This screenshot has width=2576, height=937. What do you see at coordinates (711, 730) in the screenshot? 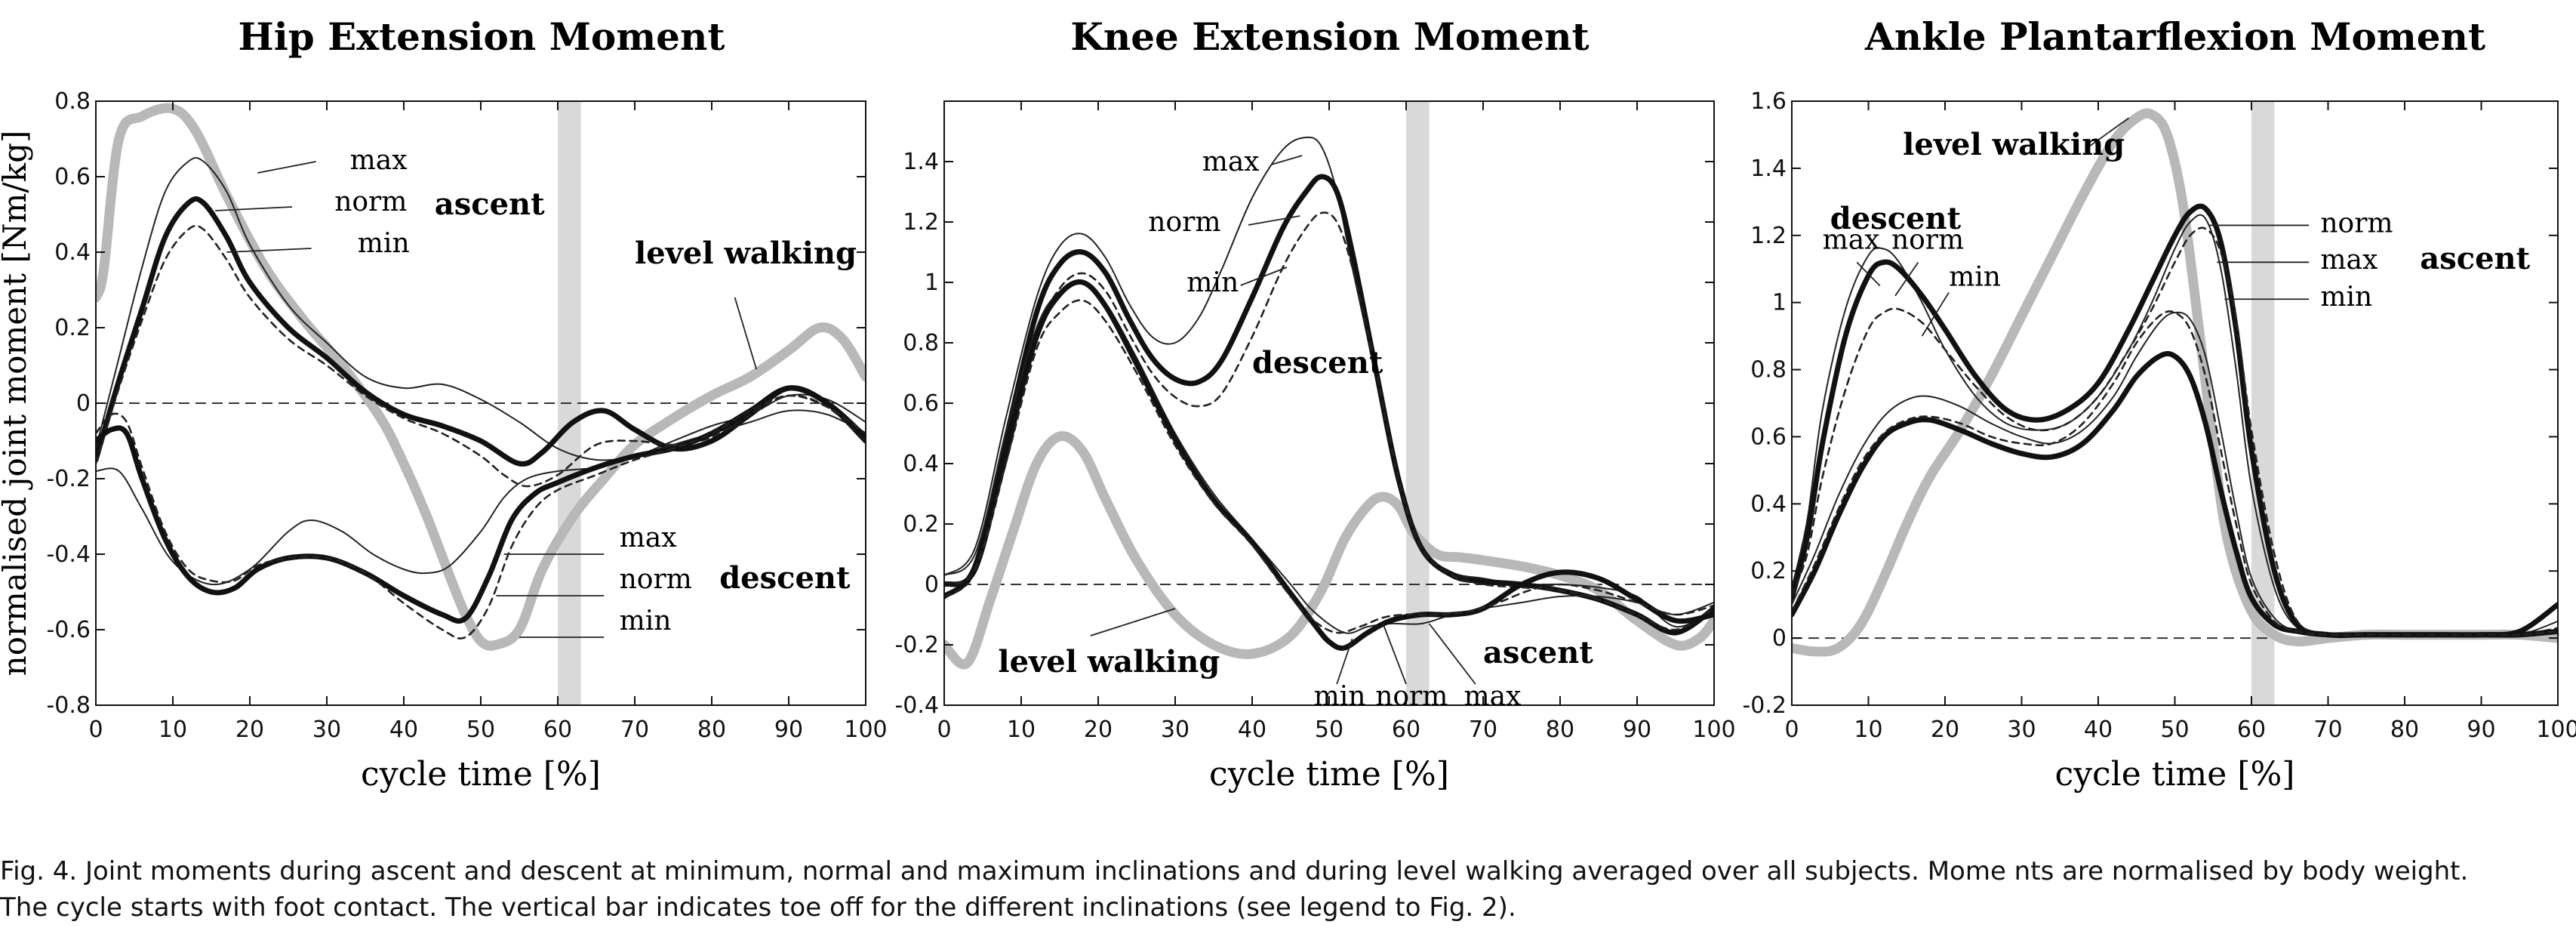
I see `chart-1-xtick-label: 80` at bounding box center [711, 730].